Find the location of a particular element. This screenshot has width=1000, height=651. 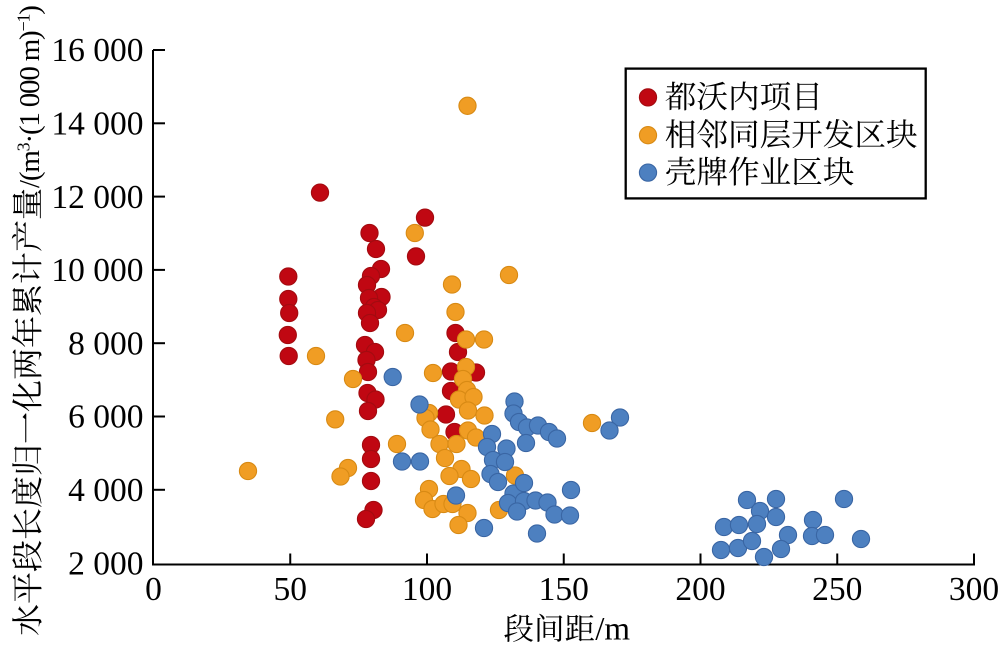

svg-text: 12 000 is located at coordinates (97, 197).